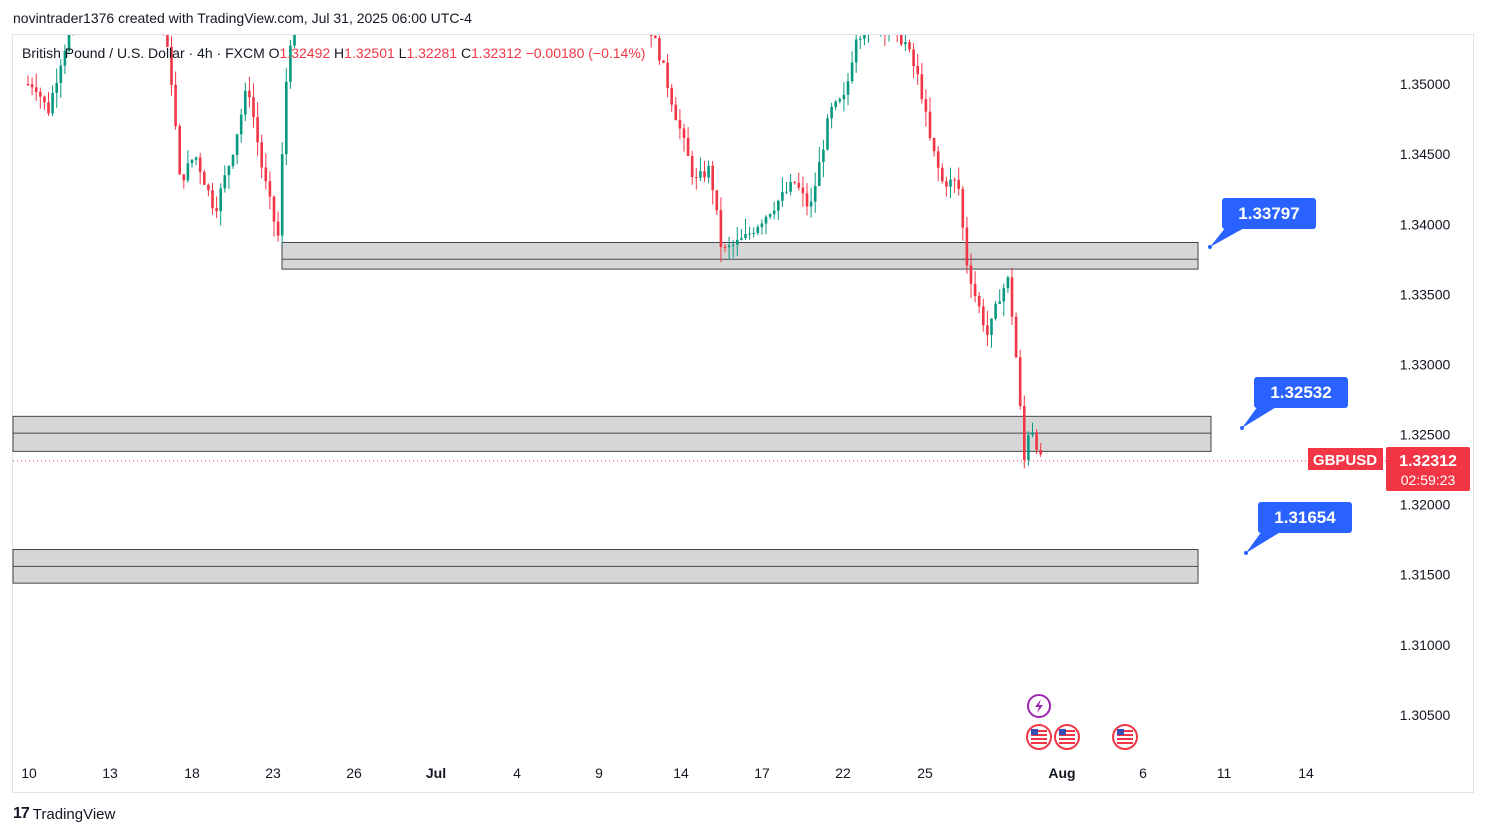 This screenshot has width=1487, height=837. I want to click on y-tick-label: 1.35000, so click(1425, 84).